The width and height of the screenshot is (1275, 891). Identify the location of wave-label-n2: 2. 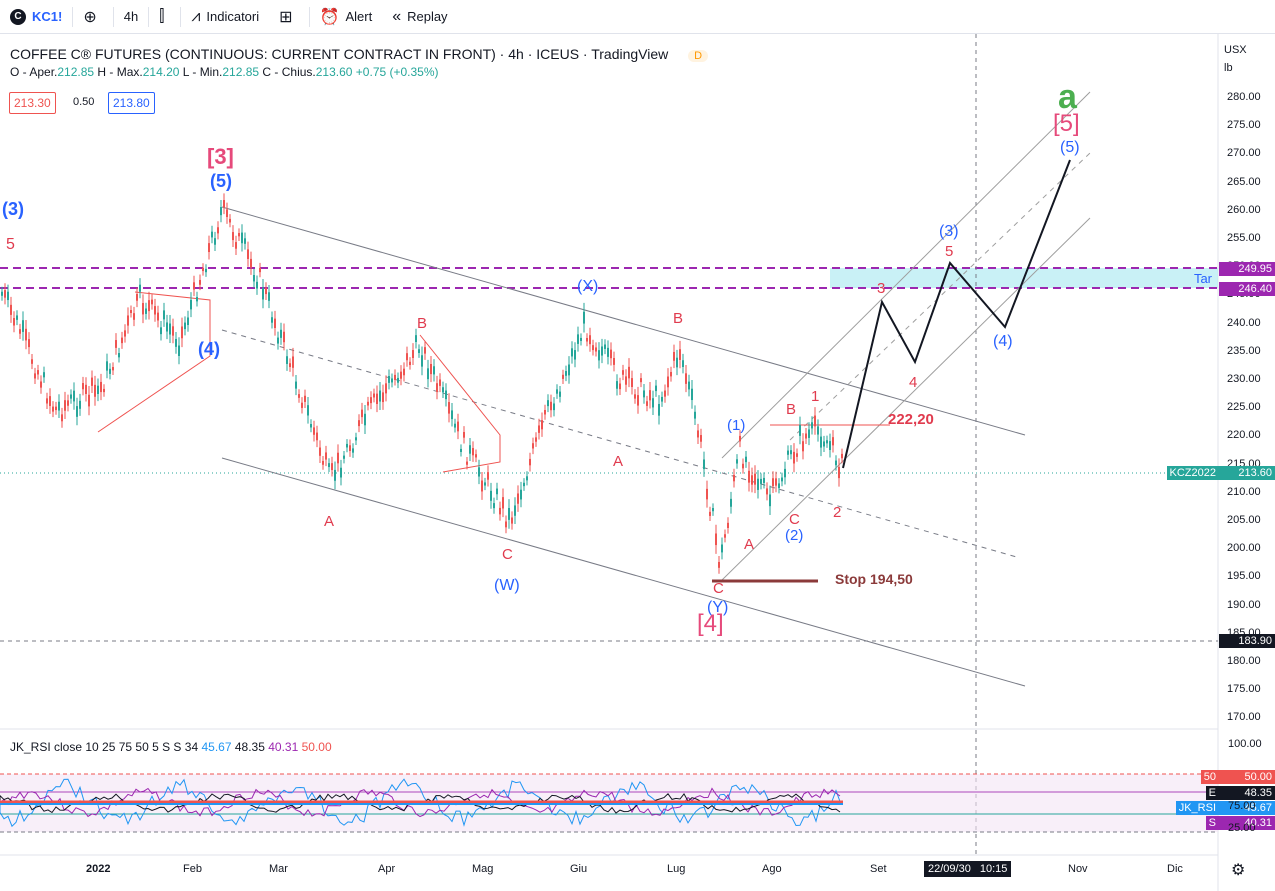
(837, 512).